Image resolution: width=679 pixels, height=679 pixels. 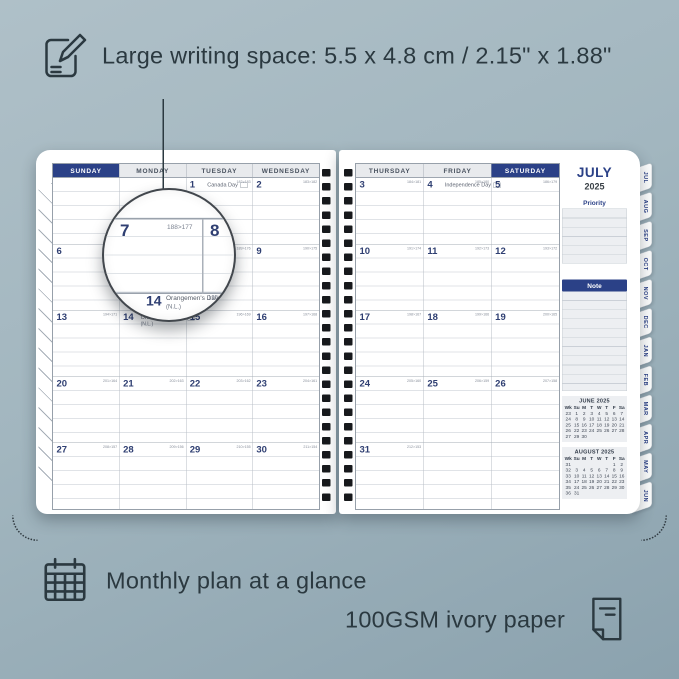 I want to click on magnified-day-code: 195>170, so click(x=220, y=297).